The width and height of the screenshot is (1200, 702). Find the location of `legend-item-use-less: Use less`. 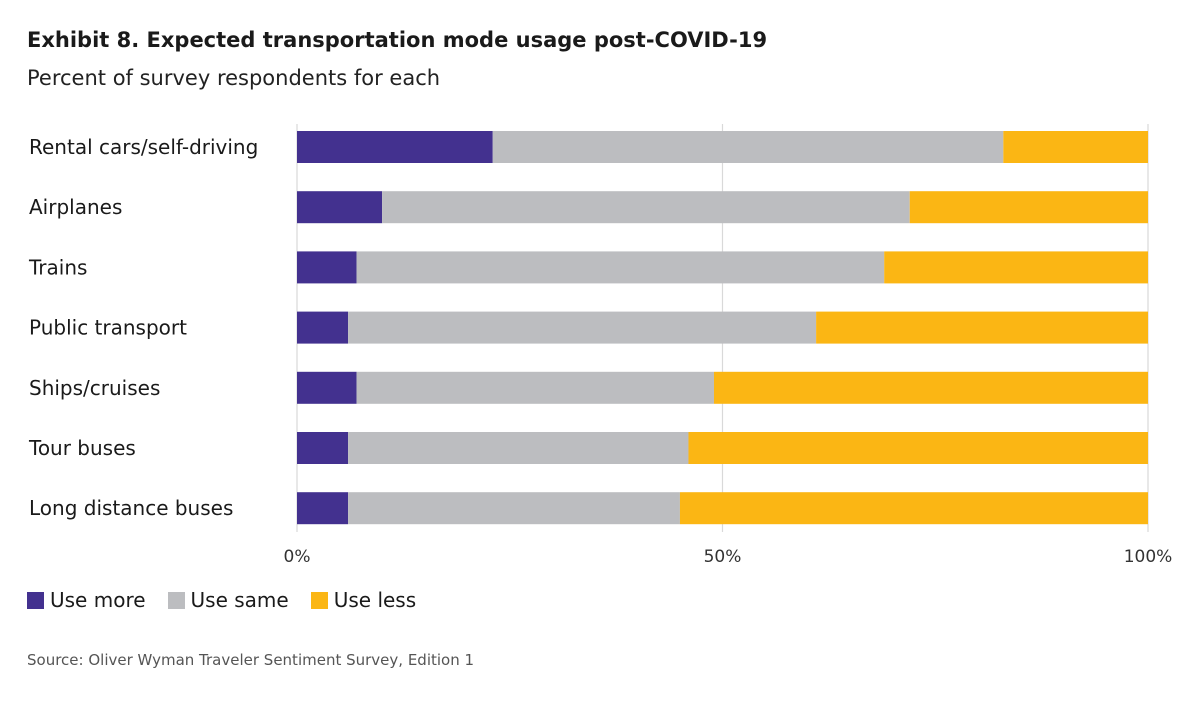

legend-item-use-less: Use less is located at coordinates (363, 600).